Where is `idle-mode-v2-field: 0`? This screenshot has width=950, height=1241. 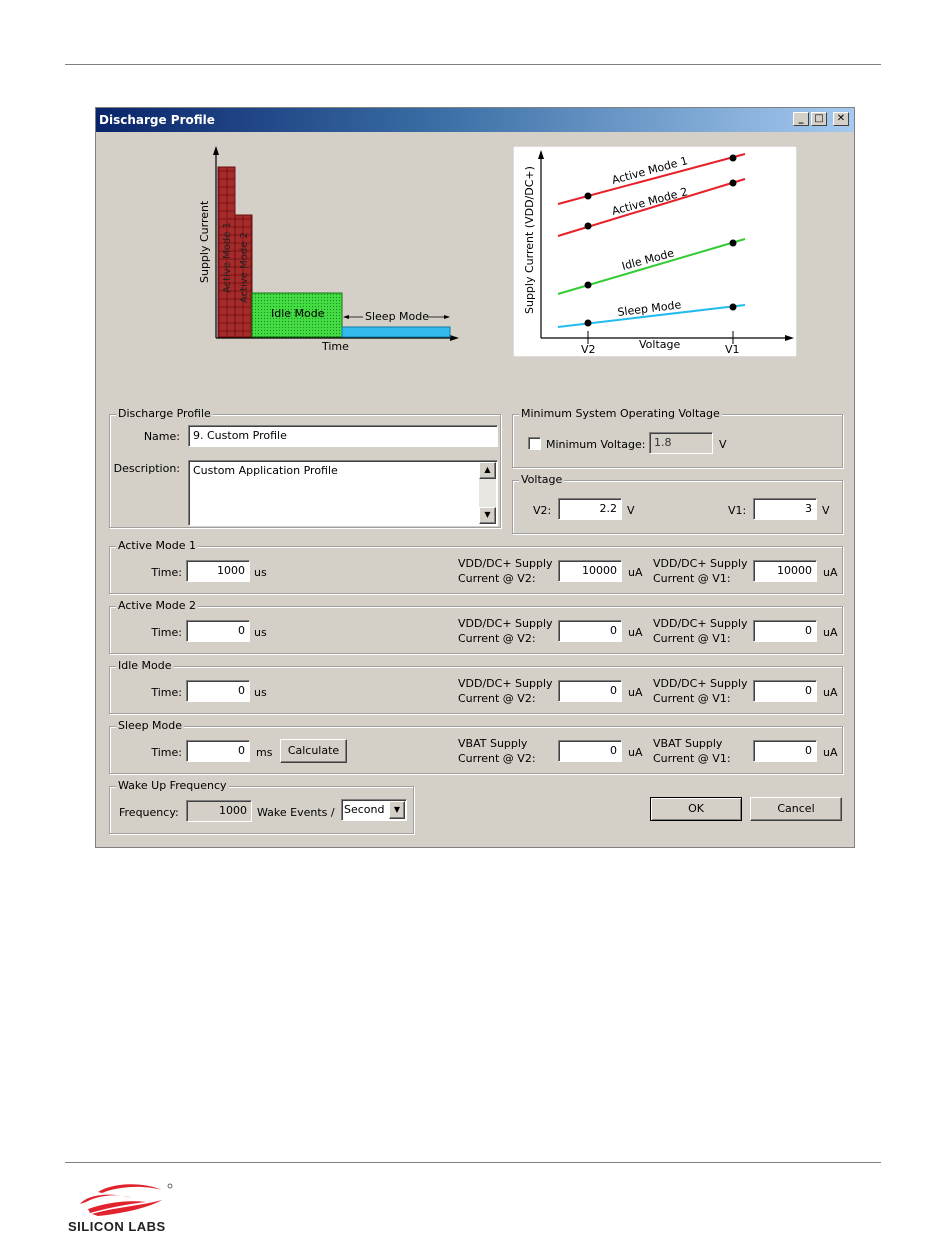
idle-mode-v2-field: 0 is located at coordinates (590, 691).